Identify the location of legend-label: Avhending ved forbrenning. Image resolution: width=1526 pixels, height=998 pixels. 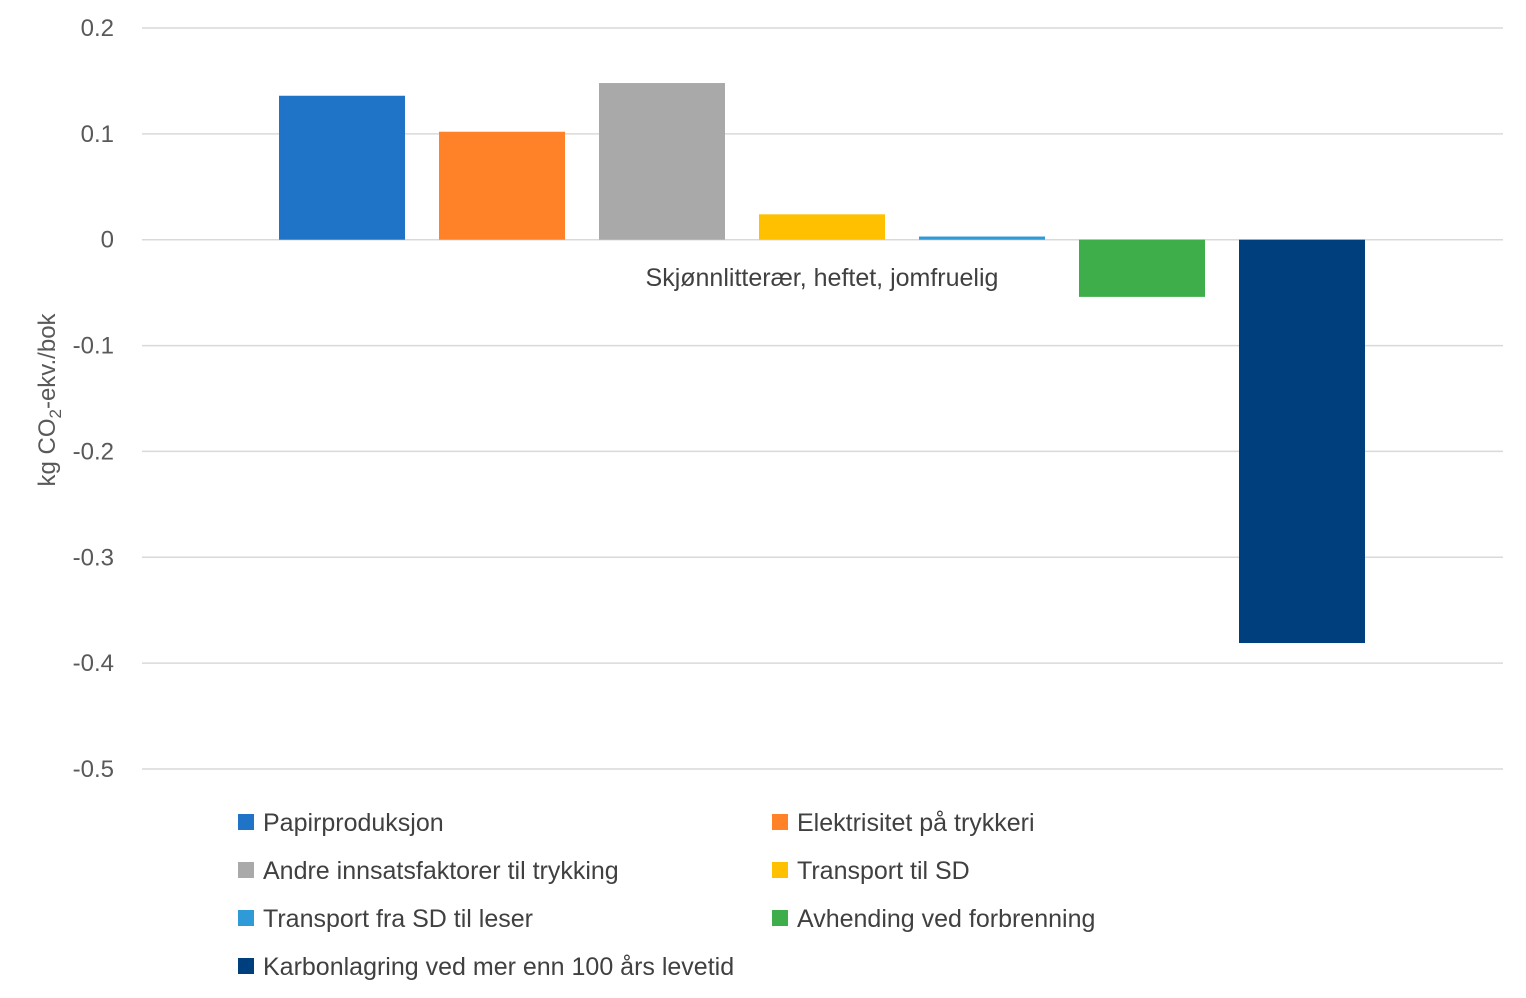
(946, 919).